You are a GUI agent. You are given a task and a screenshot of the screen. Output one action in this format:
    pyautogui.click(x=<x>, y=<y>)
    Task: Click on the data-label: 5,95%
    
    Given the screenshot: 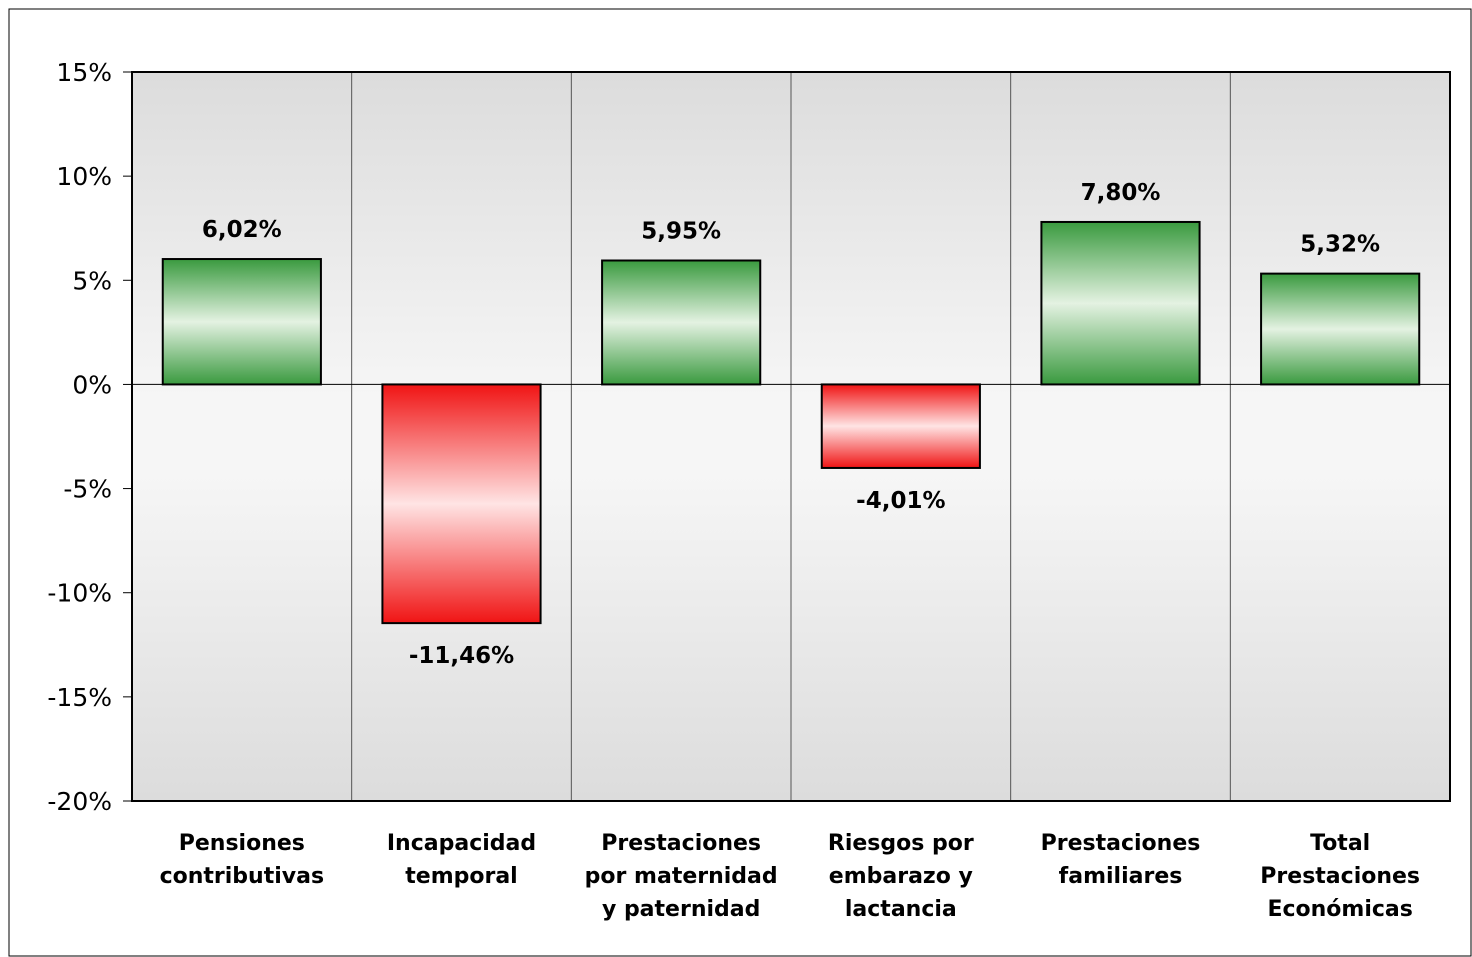 What is the action you would take?
    pyautogui.click(x=681, y=231)
    